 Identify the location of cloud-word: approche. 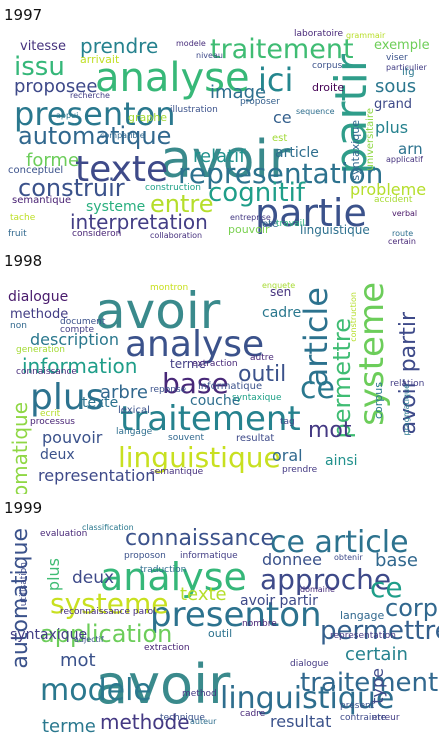
(326, 579).